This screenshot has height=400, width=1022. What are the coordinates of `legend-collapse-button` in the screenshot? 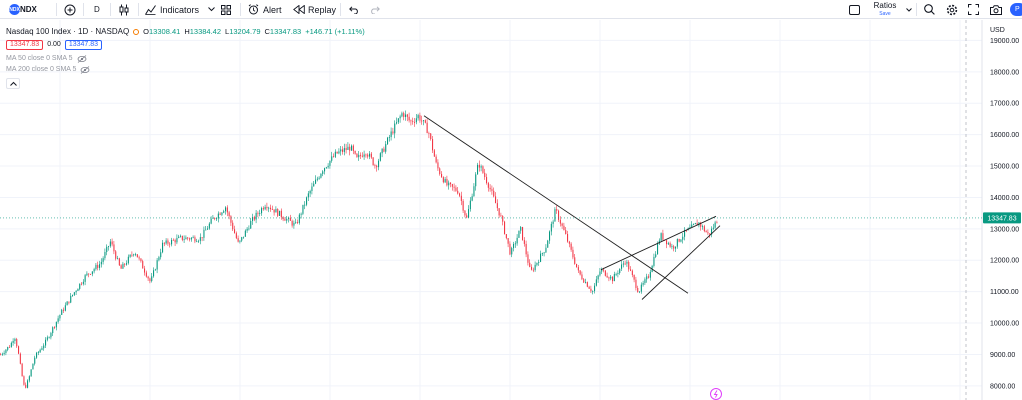 It's located at (13, 83).